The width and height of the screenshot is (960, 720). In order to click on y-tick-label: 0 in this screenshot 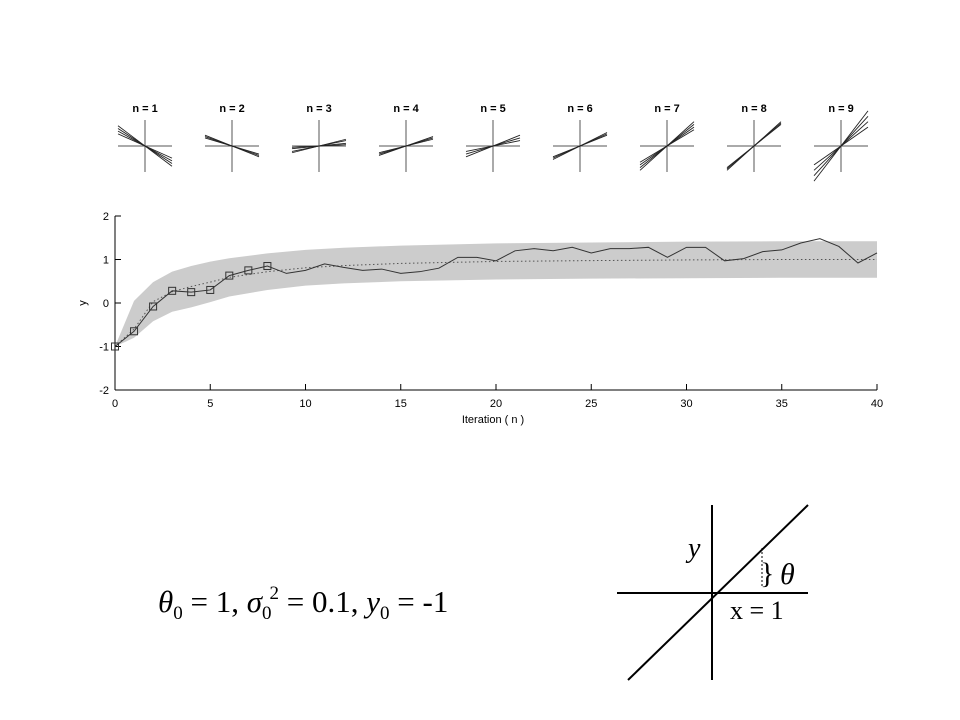, I will do `click(106, 304)`.